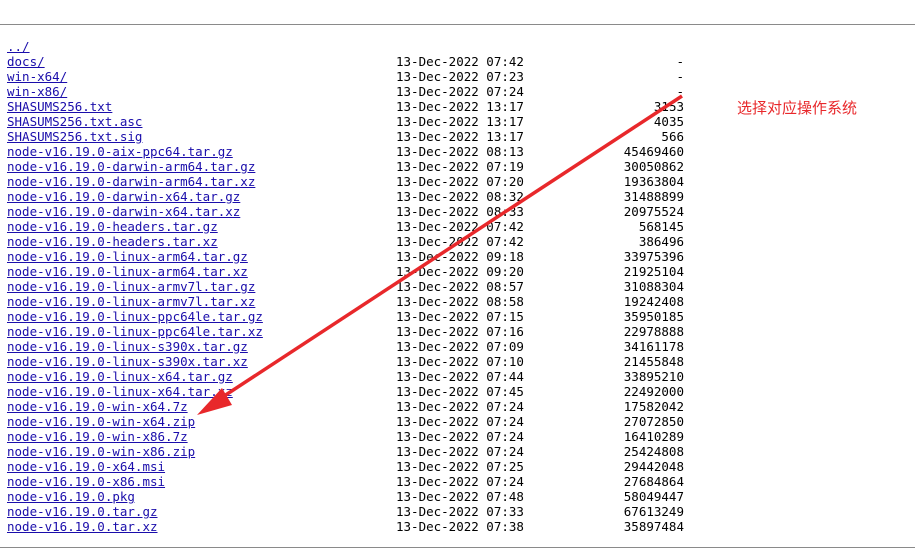 The height and width of the screenshot is (560, 915). What do you see at coordinates (101, 421) in the screenshot?
I see `file-link: node-v16.19.0-win-x64.zip` at bounding box center [101, 421].